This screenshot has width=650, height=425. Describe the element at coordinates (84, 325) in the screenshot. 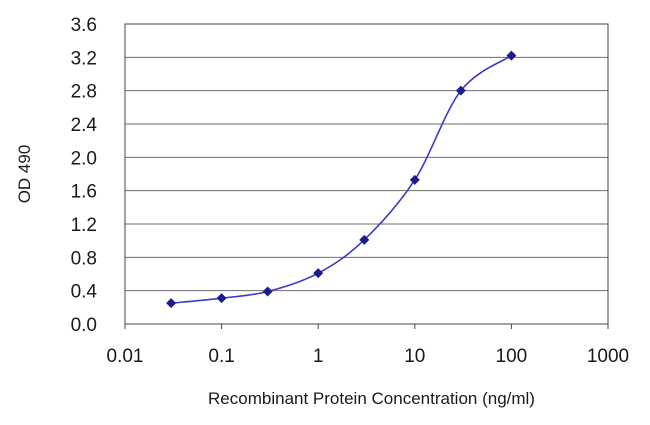

I see `y-tick-label: 0.0` at that location.